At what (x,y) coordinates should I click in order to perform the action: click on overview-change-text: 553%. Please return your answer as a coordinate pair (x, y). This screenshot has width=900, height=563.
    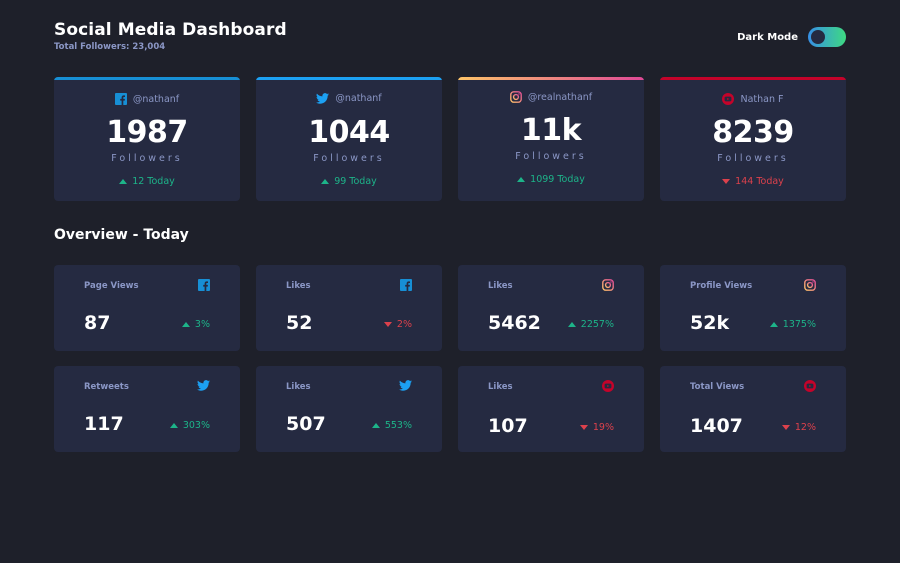
    Looking at the image, I should click on (398, 425).